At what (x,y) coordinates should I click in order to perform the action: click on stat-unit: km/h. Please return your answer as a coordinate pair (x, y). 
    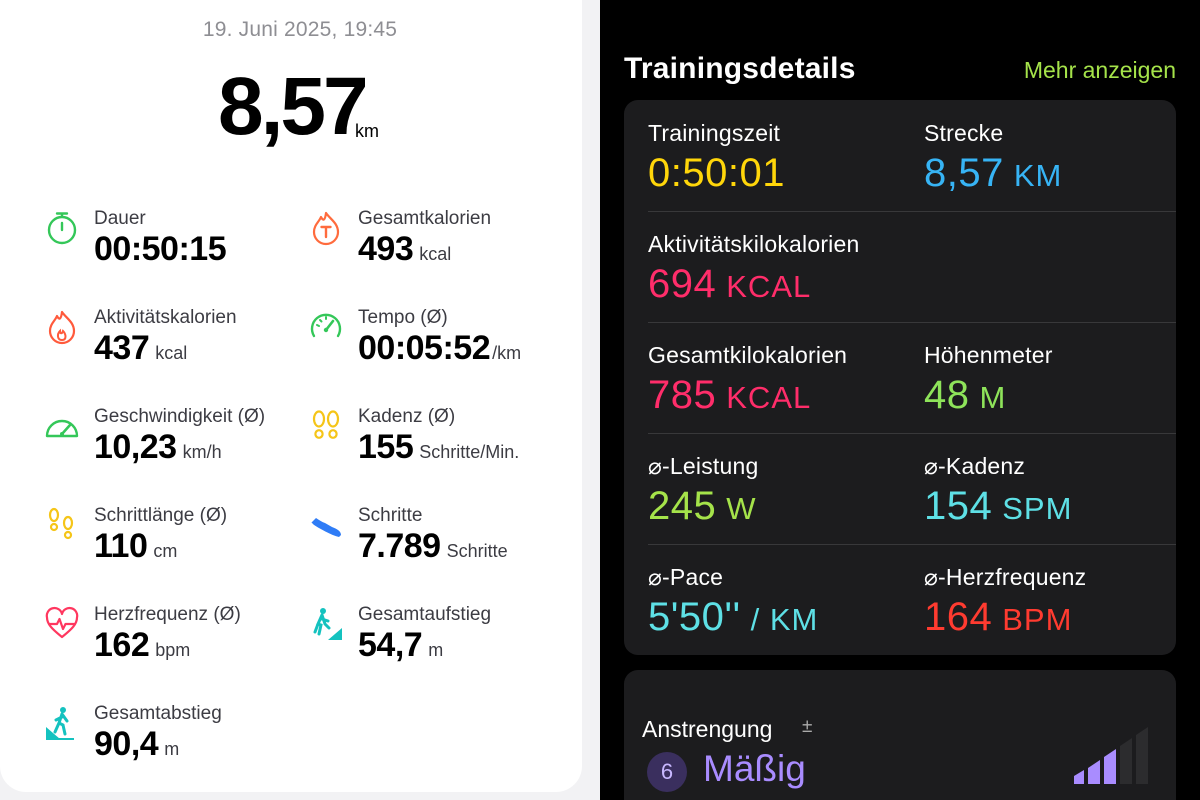
    Looking at the image, I should click on (202, 452).